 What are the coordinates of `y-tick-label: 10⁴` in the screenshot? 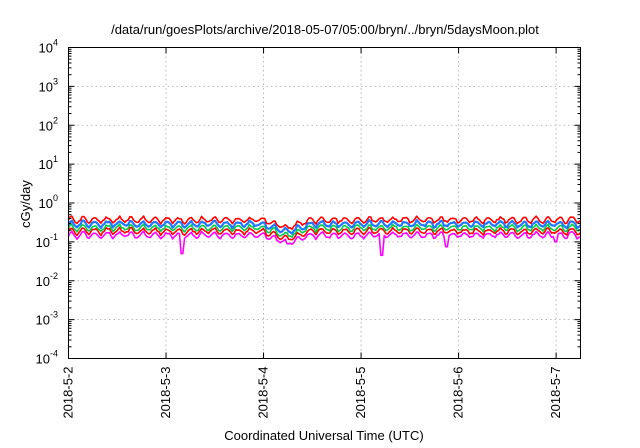 It's located at (48, 47).